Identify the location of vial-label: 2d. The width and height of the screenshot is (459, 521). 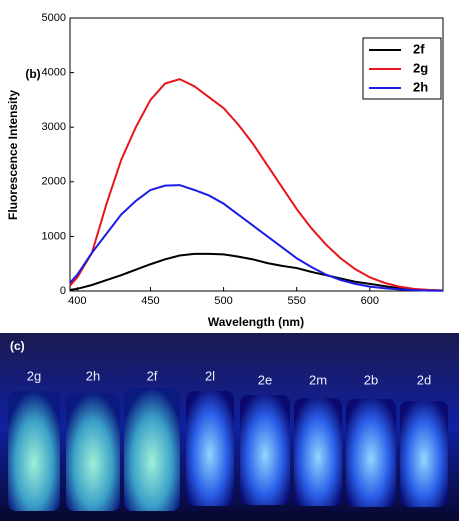
(424, 379).